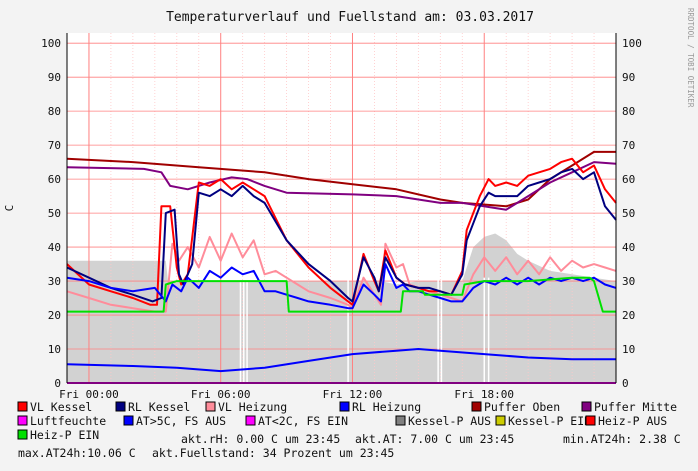 The image size is (698, 471). I want to click on legend-label-vl_heizung: VL Heizung, so click(252, 407).